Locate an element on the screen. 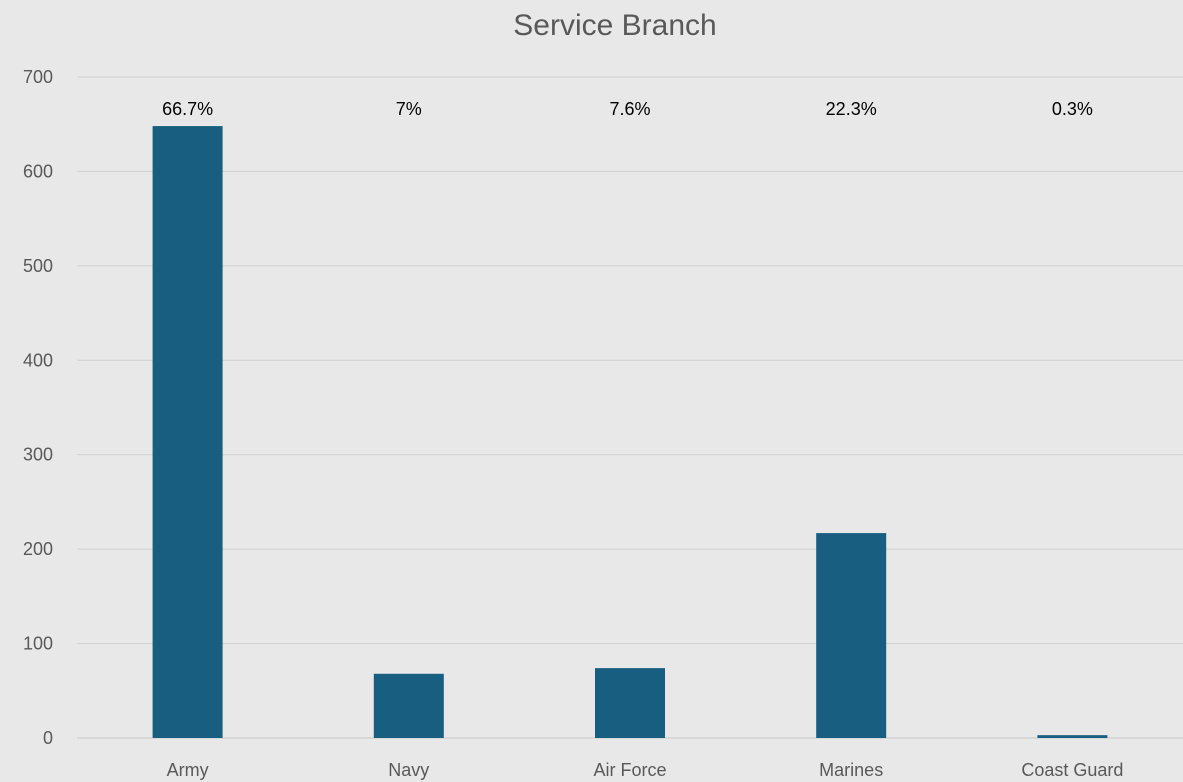 Image resolution: width=1183 pixels, height=782 pixels. data-label: 7.6% is located at coordinates (629, 109).